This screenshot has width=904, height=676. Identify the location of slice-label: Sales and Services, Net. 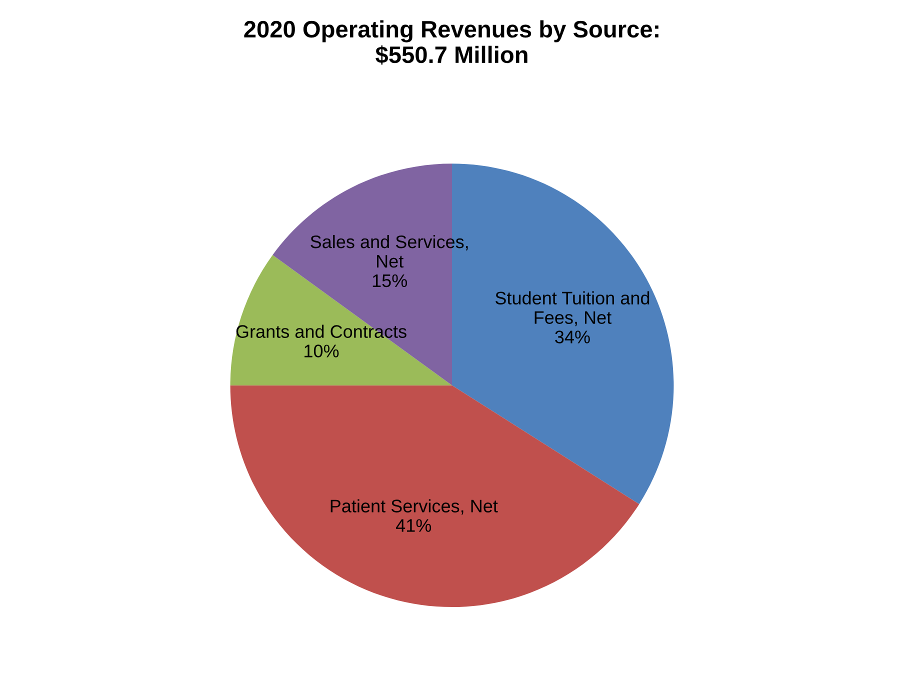
(389, 251).